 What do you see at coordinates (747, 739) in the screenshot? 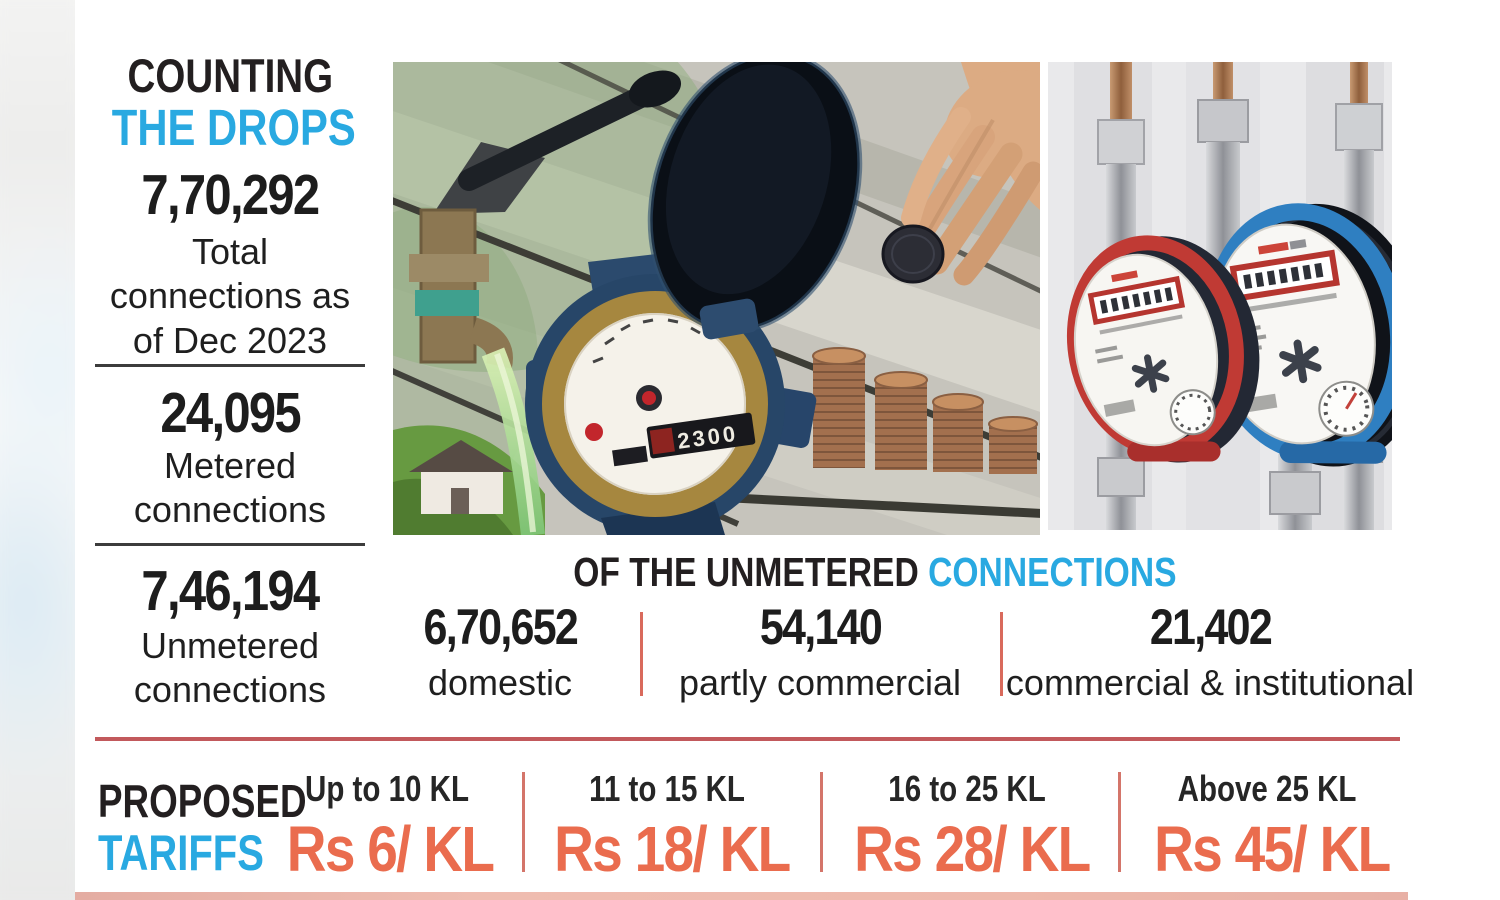
I see `tariff-section-rule` at bounding box center [747, 739].